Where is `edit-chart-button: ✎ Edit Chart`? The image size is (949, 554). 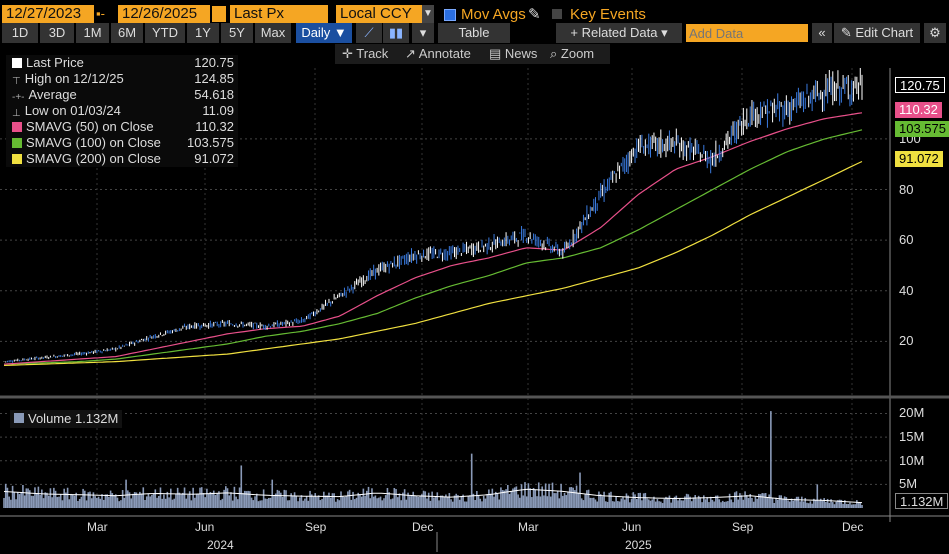 edit-chart-button: ✎ Edit Chart is located at coordinates (877, 33).